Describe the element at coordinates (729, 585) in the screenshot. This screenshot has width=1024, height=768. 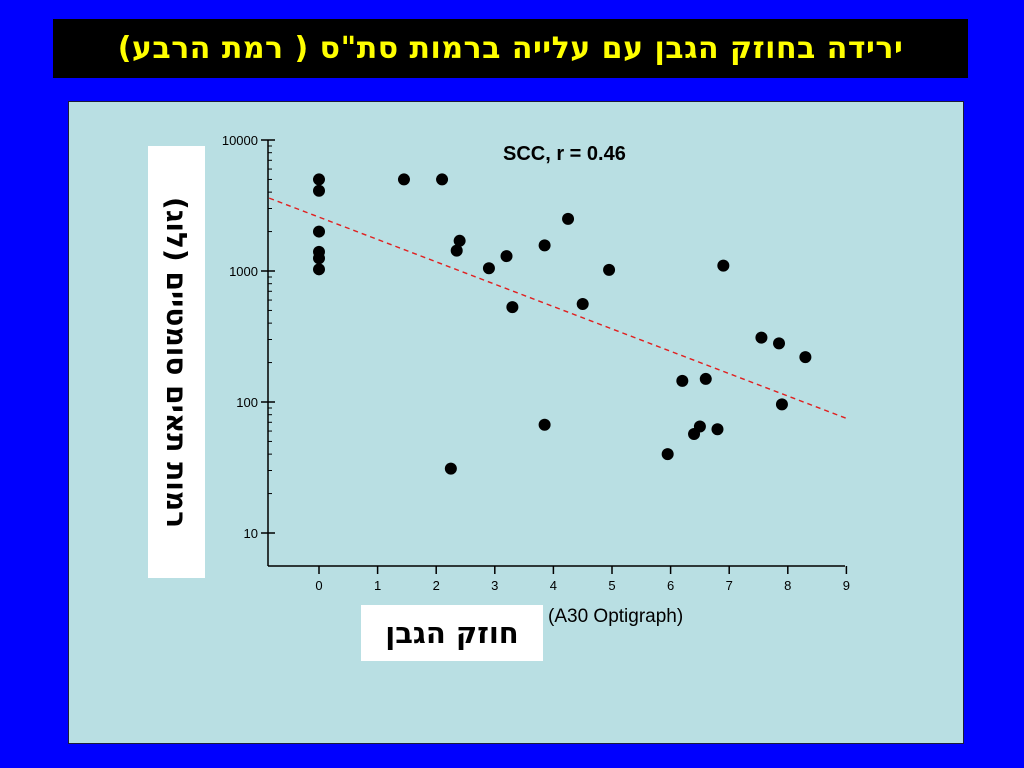
I see `x-tick-label: 7` at that location.